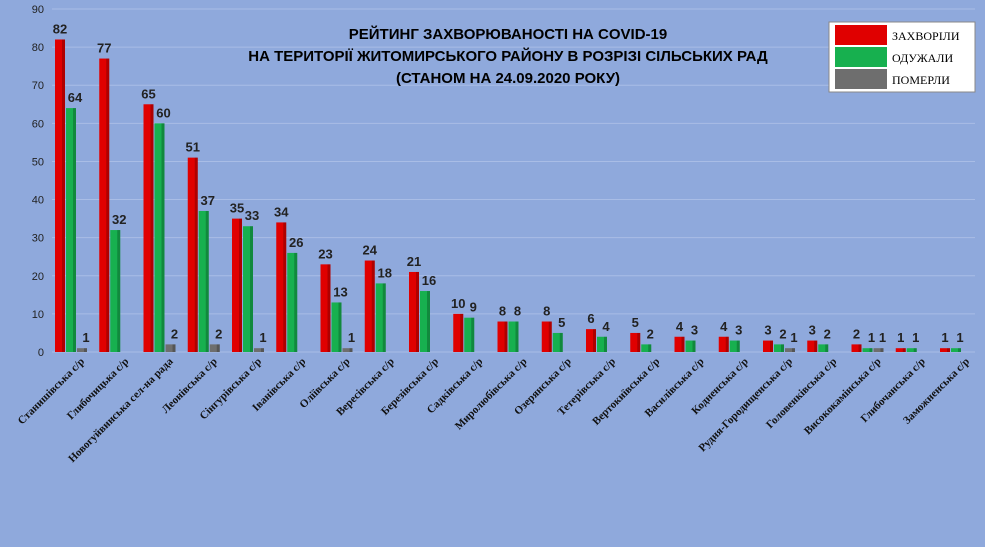 The image size is (985, 547). Describe the element at coordinates (827, 333) in the screenshot. I see `data-label-recovered: 2` at that location.